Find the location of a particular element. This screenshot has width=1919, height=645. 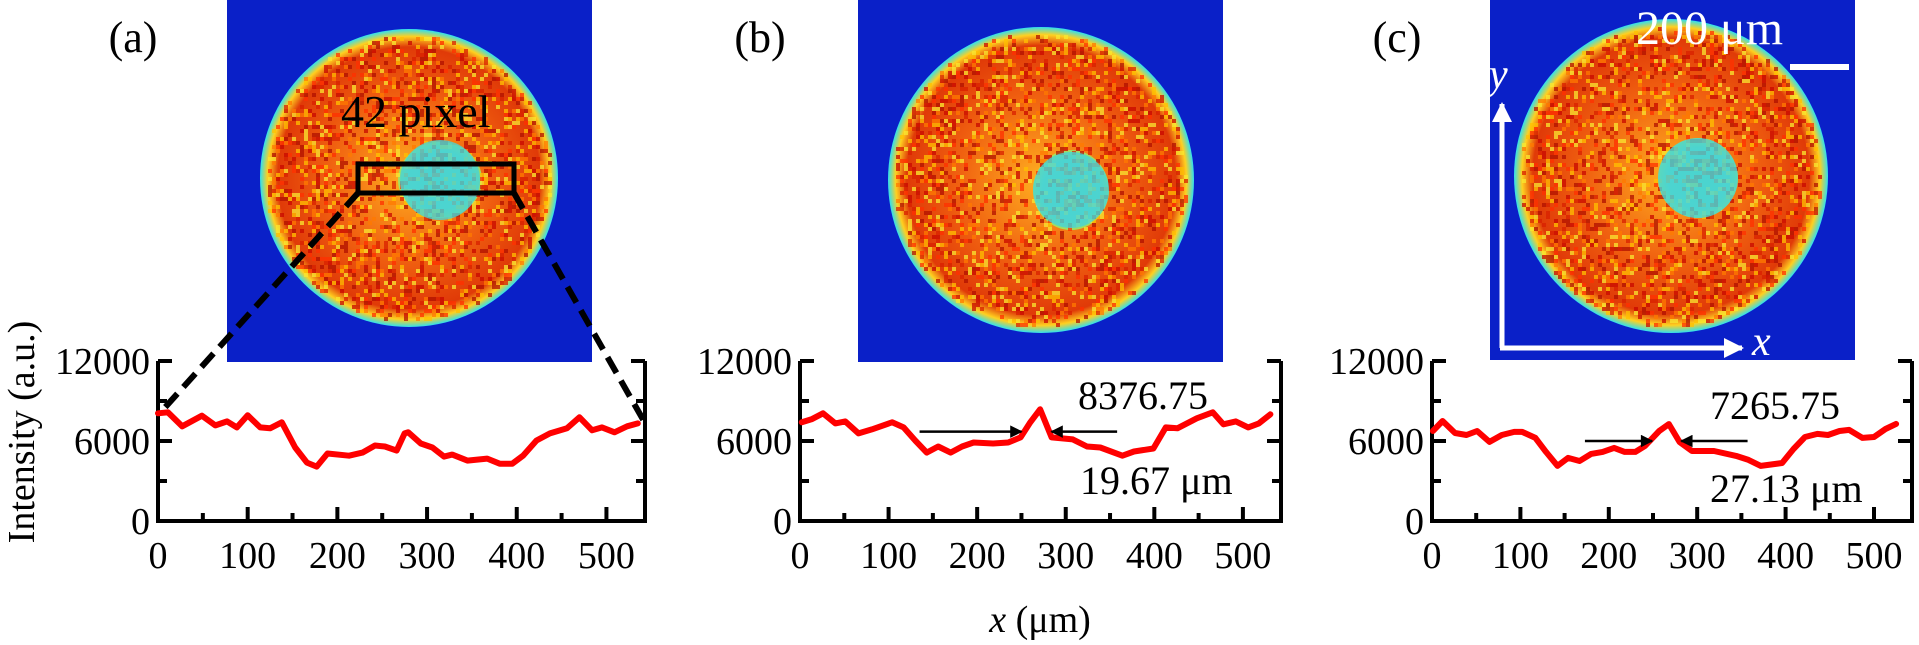

beam-image-c: 200 μm y x is located at coordinates (1670, 182).